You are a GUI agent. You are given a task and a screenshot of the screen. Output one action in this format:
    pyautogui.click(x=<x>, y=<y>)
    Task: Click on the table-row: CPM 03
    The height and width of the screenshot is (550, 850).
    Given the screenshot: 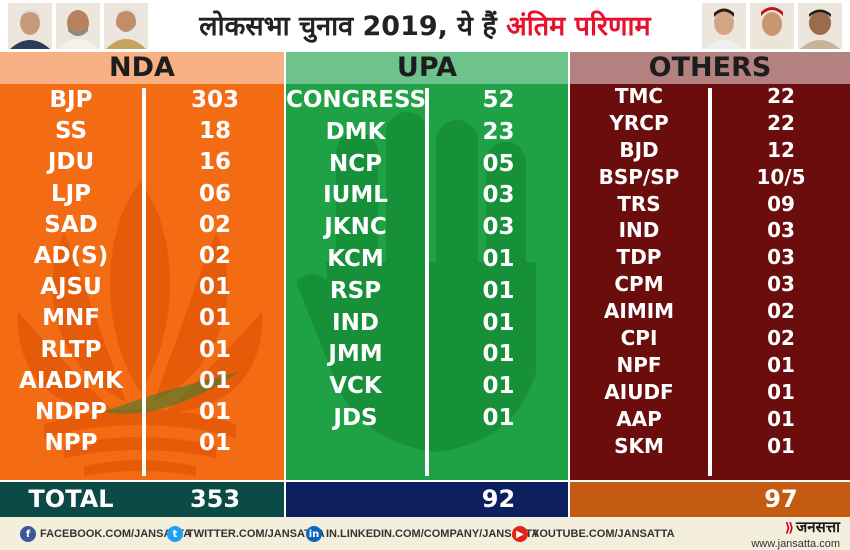 What is the action you would take?
    pyautogui.click(x=710, y=284)
    